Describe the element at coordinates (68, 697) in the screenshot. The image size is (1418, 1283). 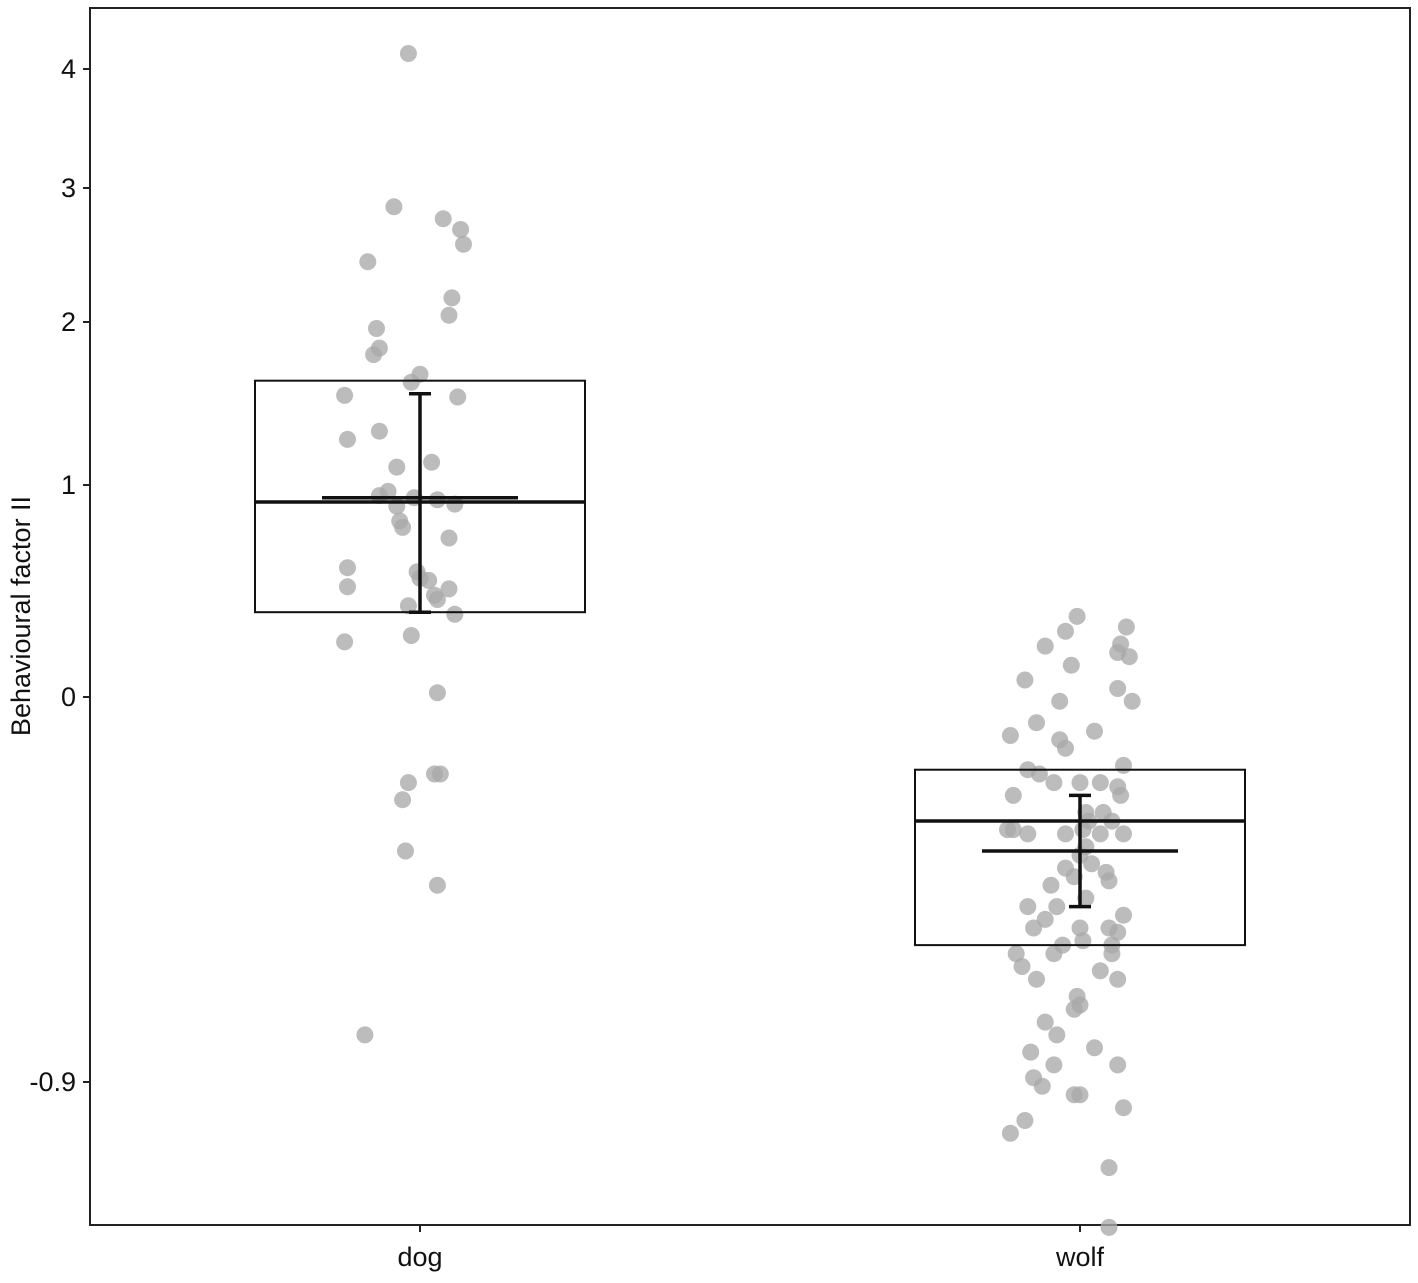
I see `y-tick-label: 0` at that location.